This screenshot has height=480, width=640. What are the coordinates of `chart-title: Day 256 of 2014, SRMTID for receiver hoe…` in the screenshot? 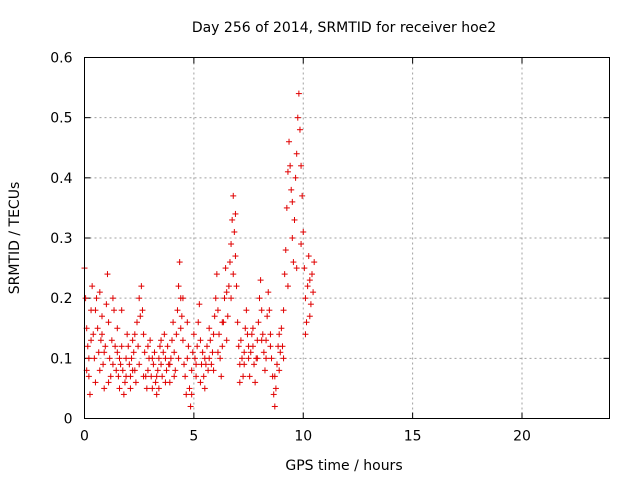 It's located at (344, 28).